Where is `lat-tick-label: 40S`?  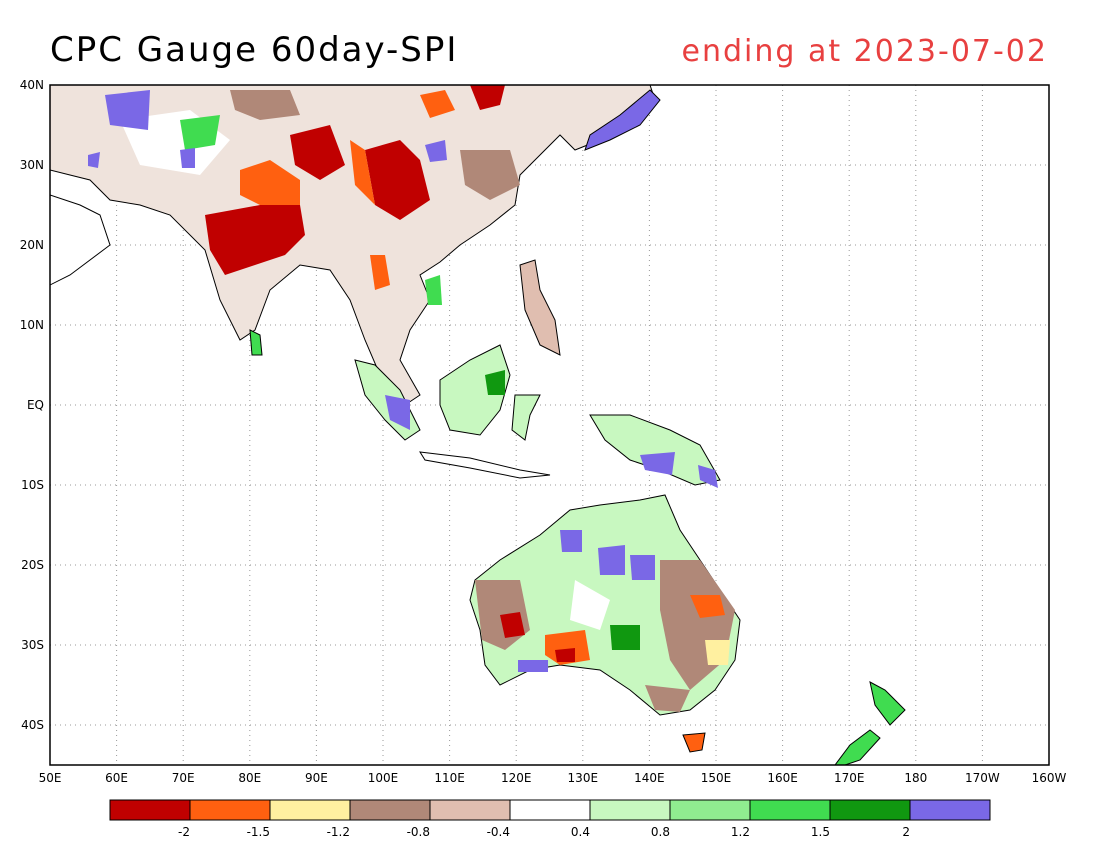 lat-tick-label: 40S is located at coordinates (32, 725).